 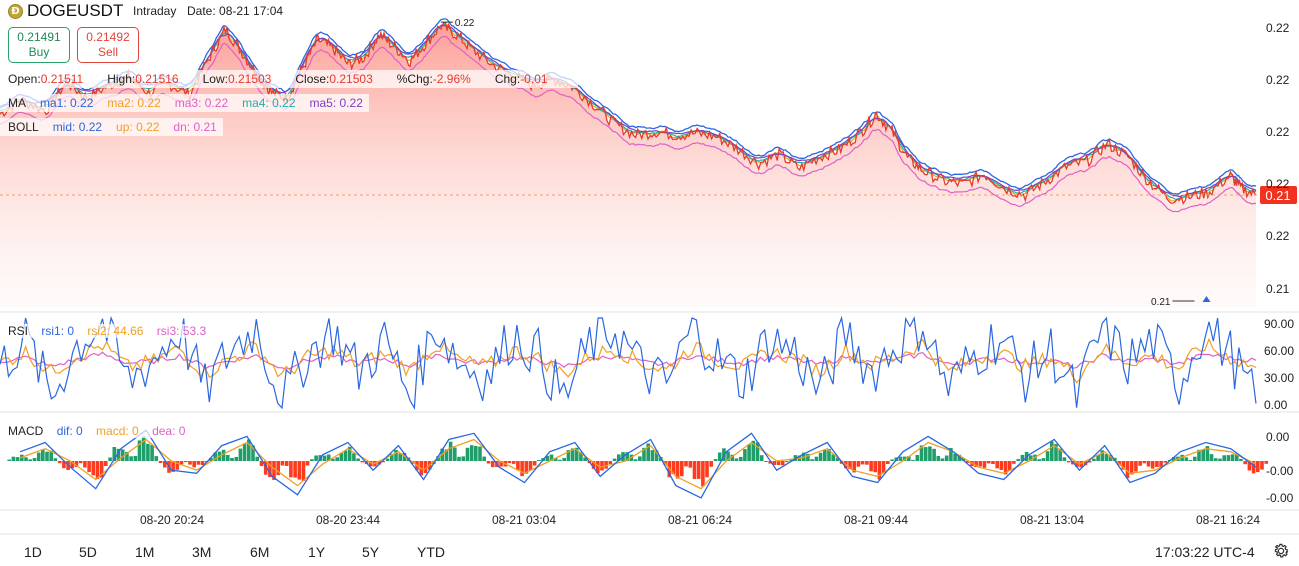 I want to click on boll-legend: BOLL mid: 0.22 up: 0.22 dn: 0.21, so click(x=111, y=127).